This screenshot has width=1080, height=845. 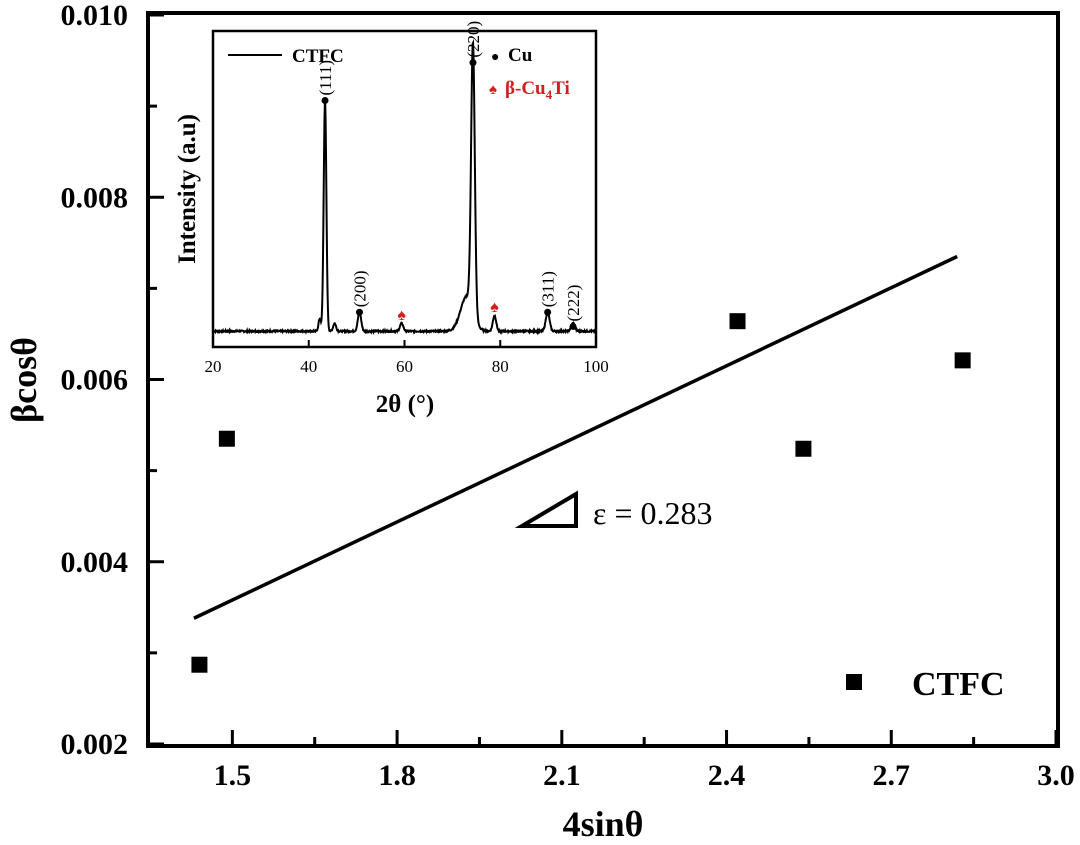 What do you see at coordinates (652, 513) in the screenshot?
I see `strain-annotation: ε = 0.283` at bounding box center [652, 513].